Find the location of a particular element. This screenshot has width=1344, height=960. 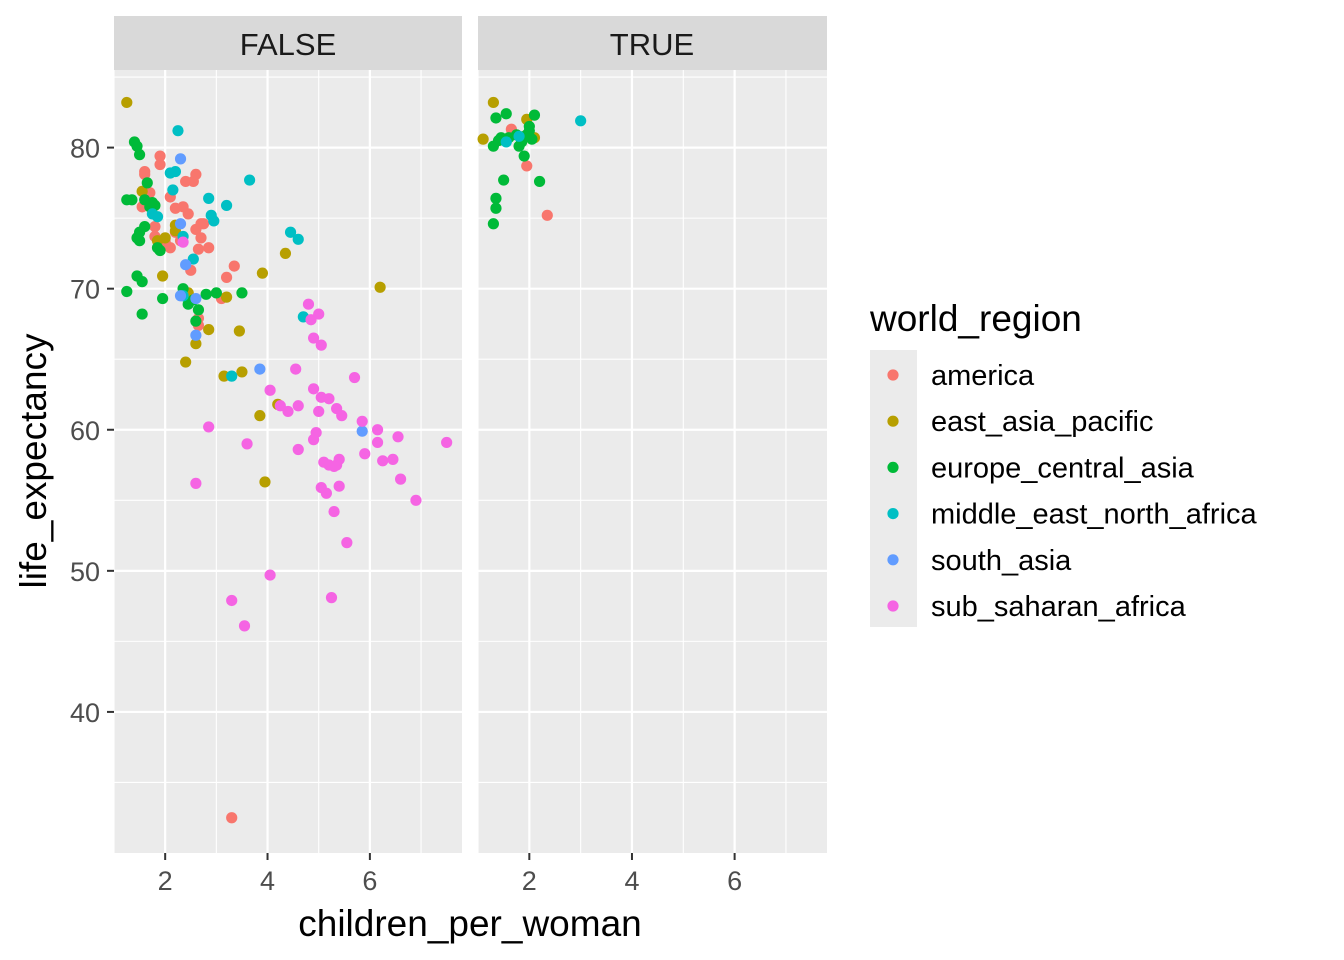

legend-key-sub_saharan_africa is located at coordinates (893, 606).